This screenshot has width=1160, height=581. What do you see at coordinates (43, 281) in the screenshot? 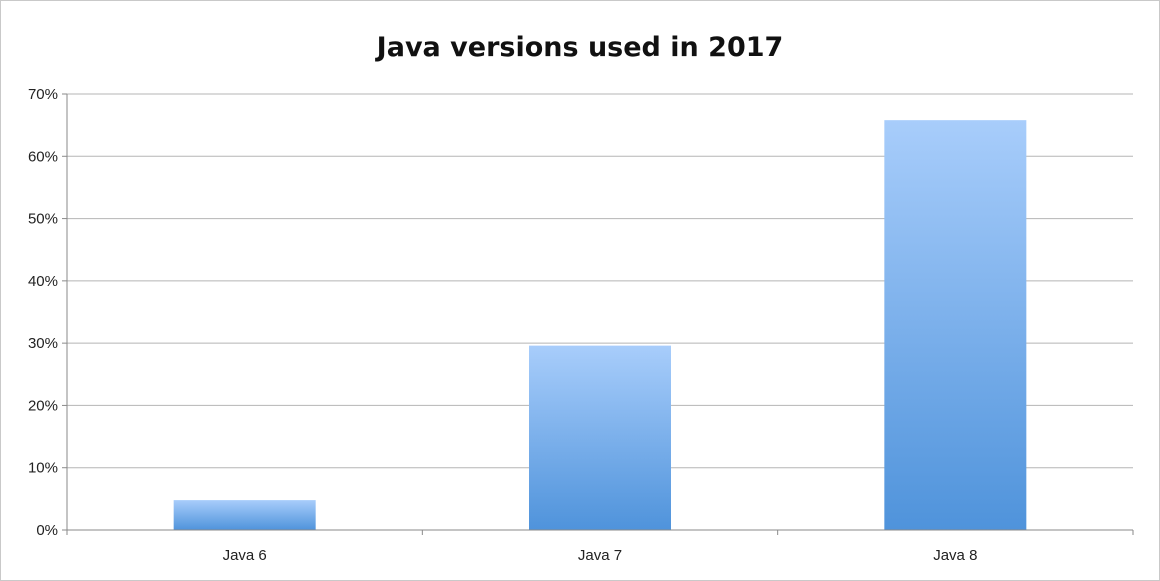
I see `y-tick-label: 40%` at bounding box center [43, 281].